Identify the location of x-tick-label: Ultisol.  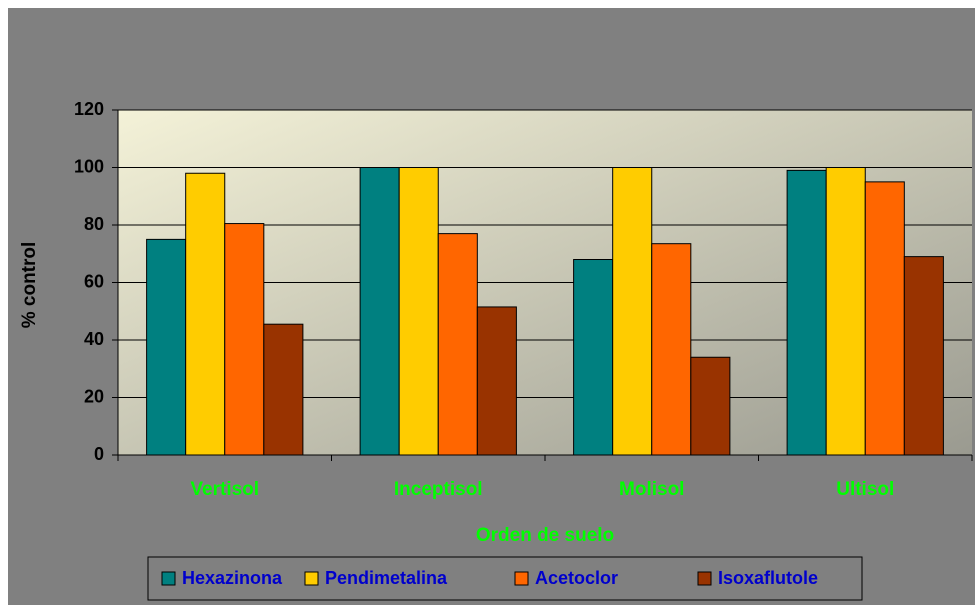
(865, 489).